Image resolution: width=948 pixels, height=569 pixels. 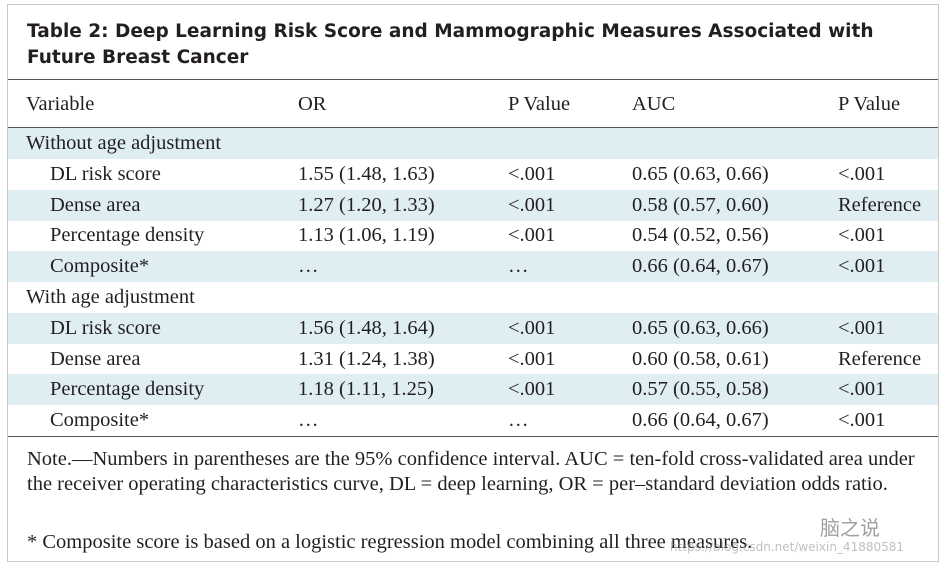 I want to click on section-row: Without age adjustment, so click(x=473, y=143).